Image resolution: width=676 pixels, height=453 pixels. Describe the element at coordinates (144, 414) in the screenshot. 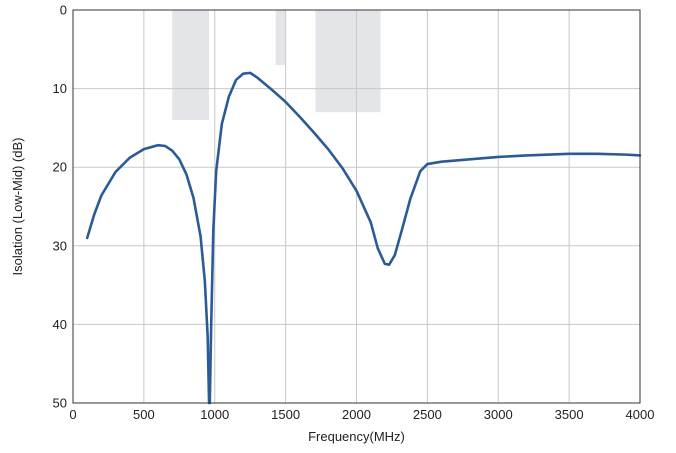

I see `x-tick-label-500: 500` at that location.